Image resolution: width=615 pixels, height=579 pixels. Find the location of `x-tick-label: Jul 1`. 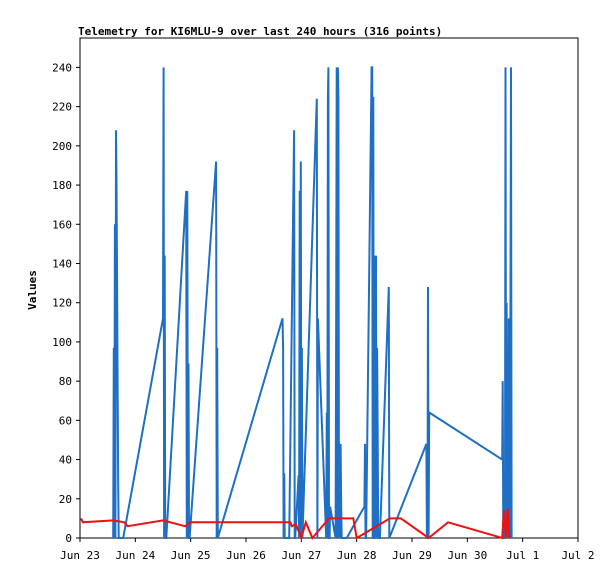

x-tick-label: Jul 1 is located at coordinates (522, 555).